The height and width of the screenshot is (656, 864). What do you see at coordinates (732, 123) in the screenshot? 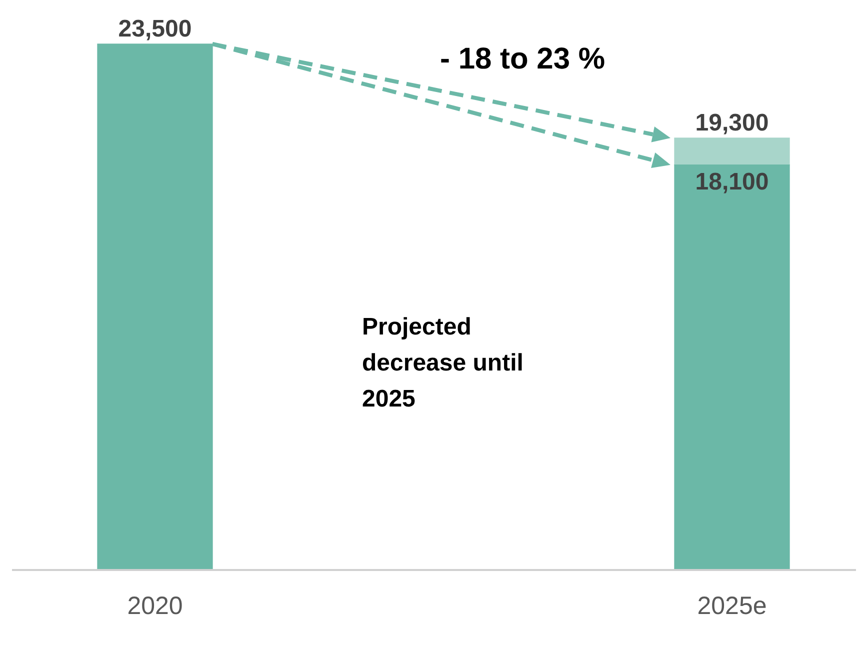
I see `total-label: 19,300` at bounding box center [732, 123].